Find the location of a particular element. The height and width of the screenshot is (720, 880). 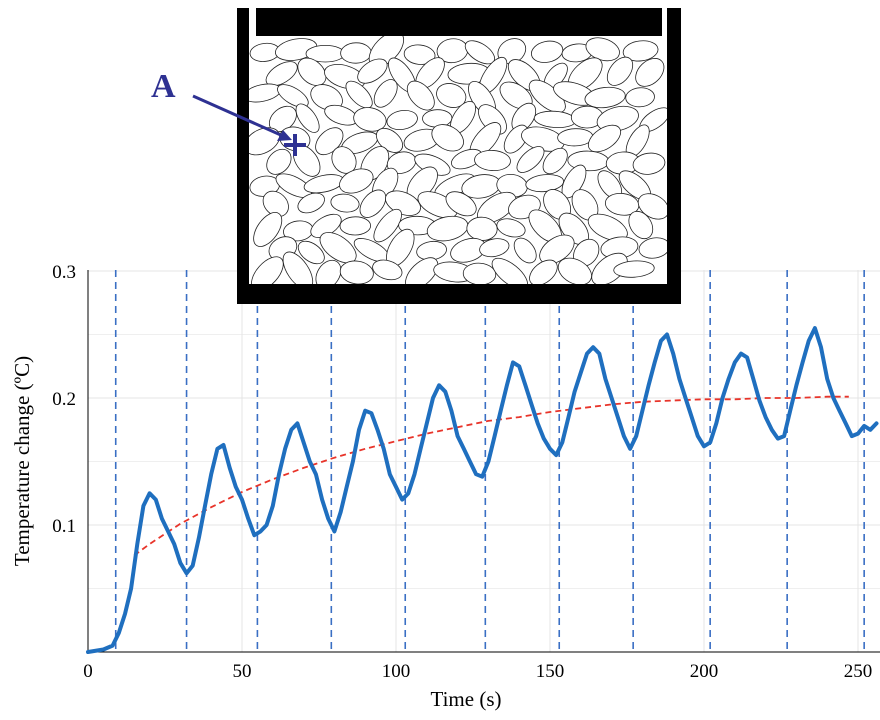

marker-label: A is located at coordinates (163, 86).